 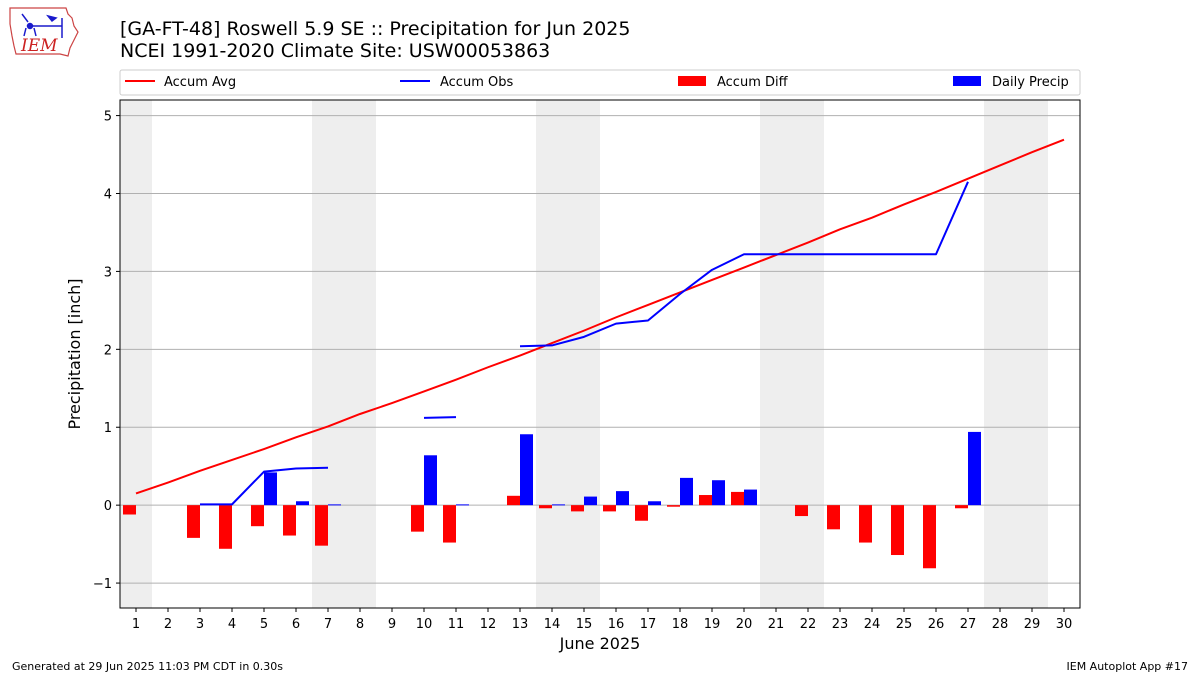 What do you see at coordinates (936, 624) in the screenshot?
I see `x-tick-label: 26` at bounding box center [936, 624].